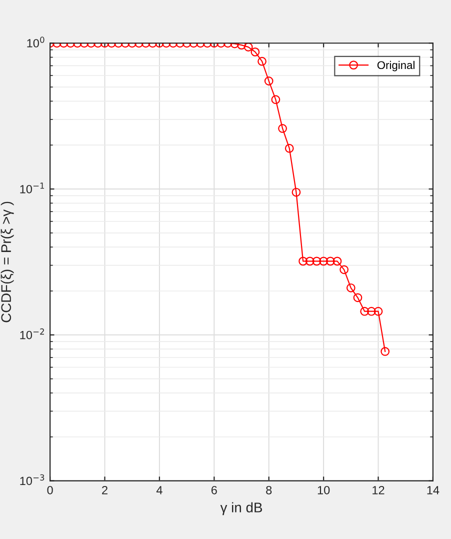  What do you see at coordinates (50, 490) in the screenshot?
I see `x-tick-label: 0` at bounding box center [50, 490].